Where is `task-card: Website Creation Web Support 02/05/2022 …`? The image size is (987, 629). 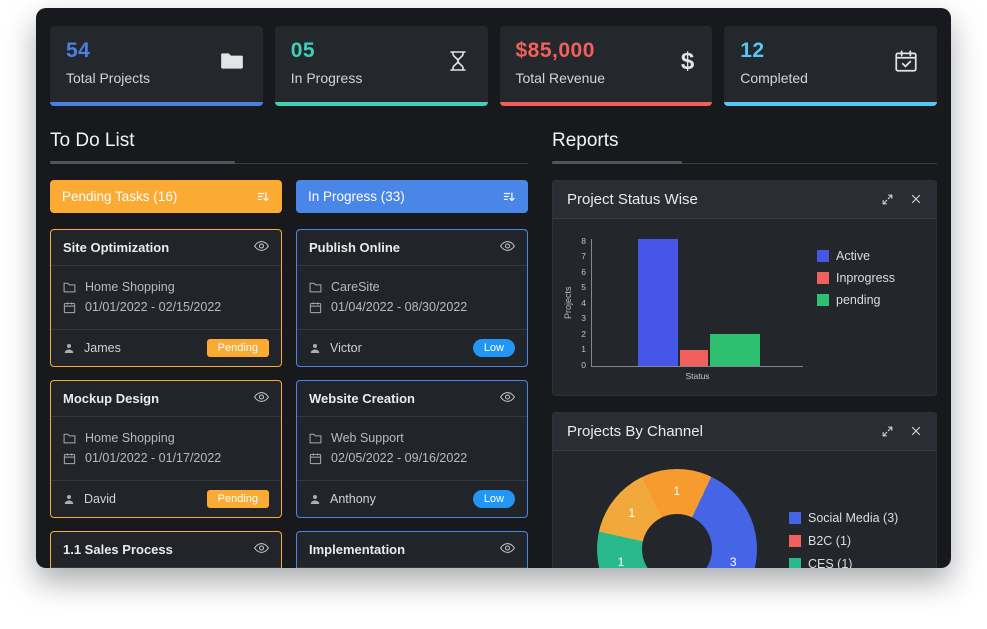
task-card: Website Creation Web Support 02/05/2022 … is located at coordinates (412, 449).